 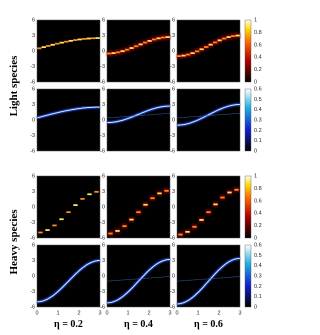 I want to click on colorbar-tick-label: 0.2, so click(x=258, y=131).